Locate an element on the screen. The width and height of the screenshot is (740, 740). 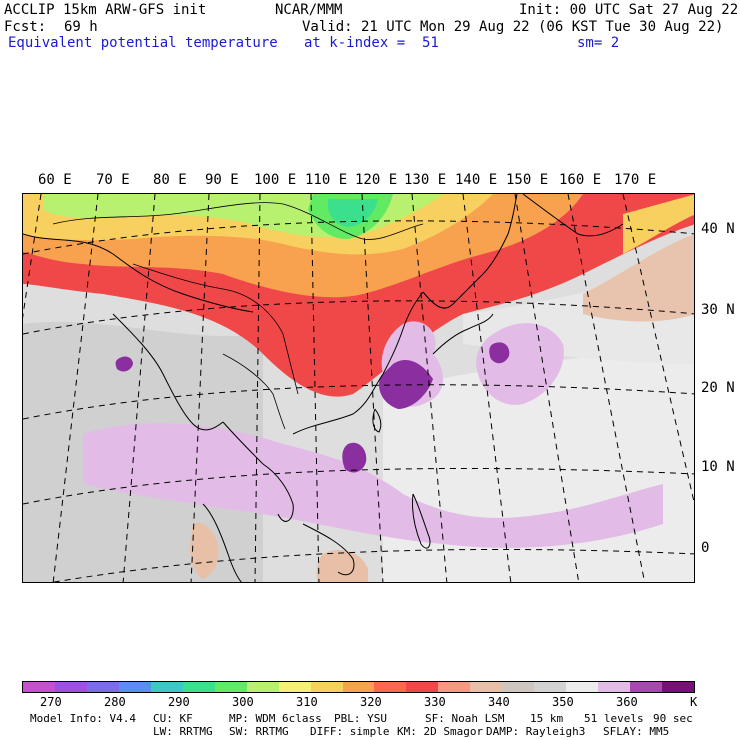
field-name: Equivalent potential temperature is located at coordinates (143, 43).